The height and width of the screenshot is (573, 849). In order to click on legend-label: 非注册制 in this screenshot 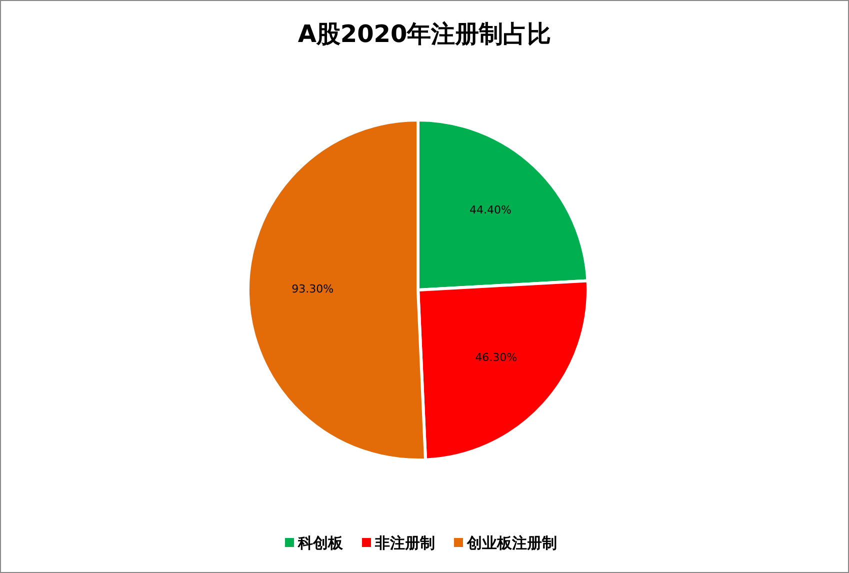, I will do `click(404, 543)`.